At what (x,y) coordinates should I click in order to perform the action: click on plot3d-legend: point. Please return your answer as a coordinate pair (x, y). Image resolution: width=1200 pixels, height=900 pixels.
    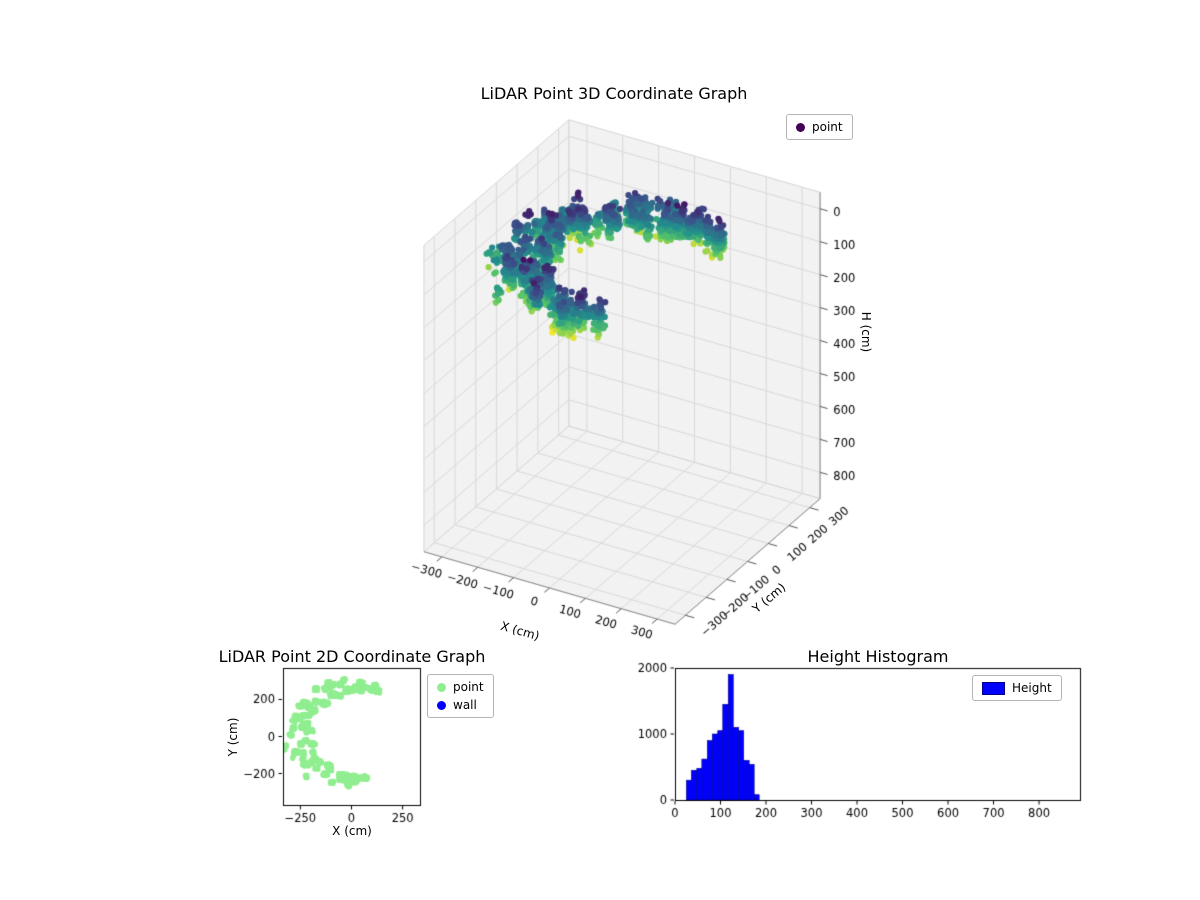
    Looking at the image, I should click on (819, 127).